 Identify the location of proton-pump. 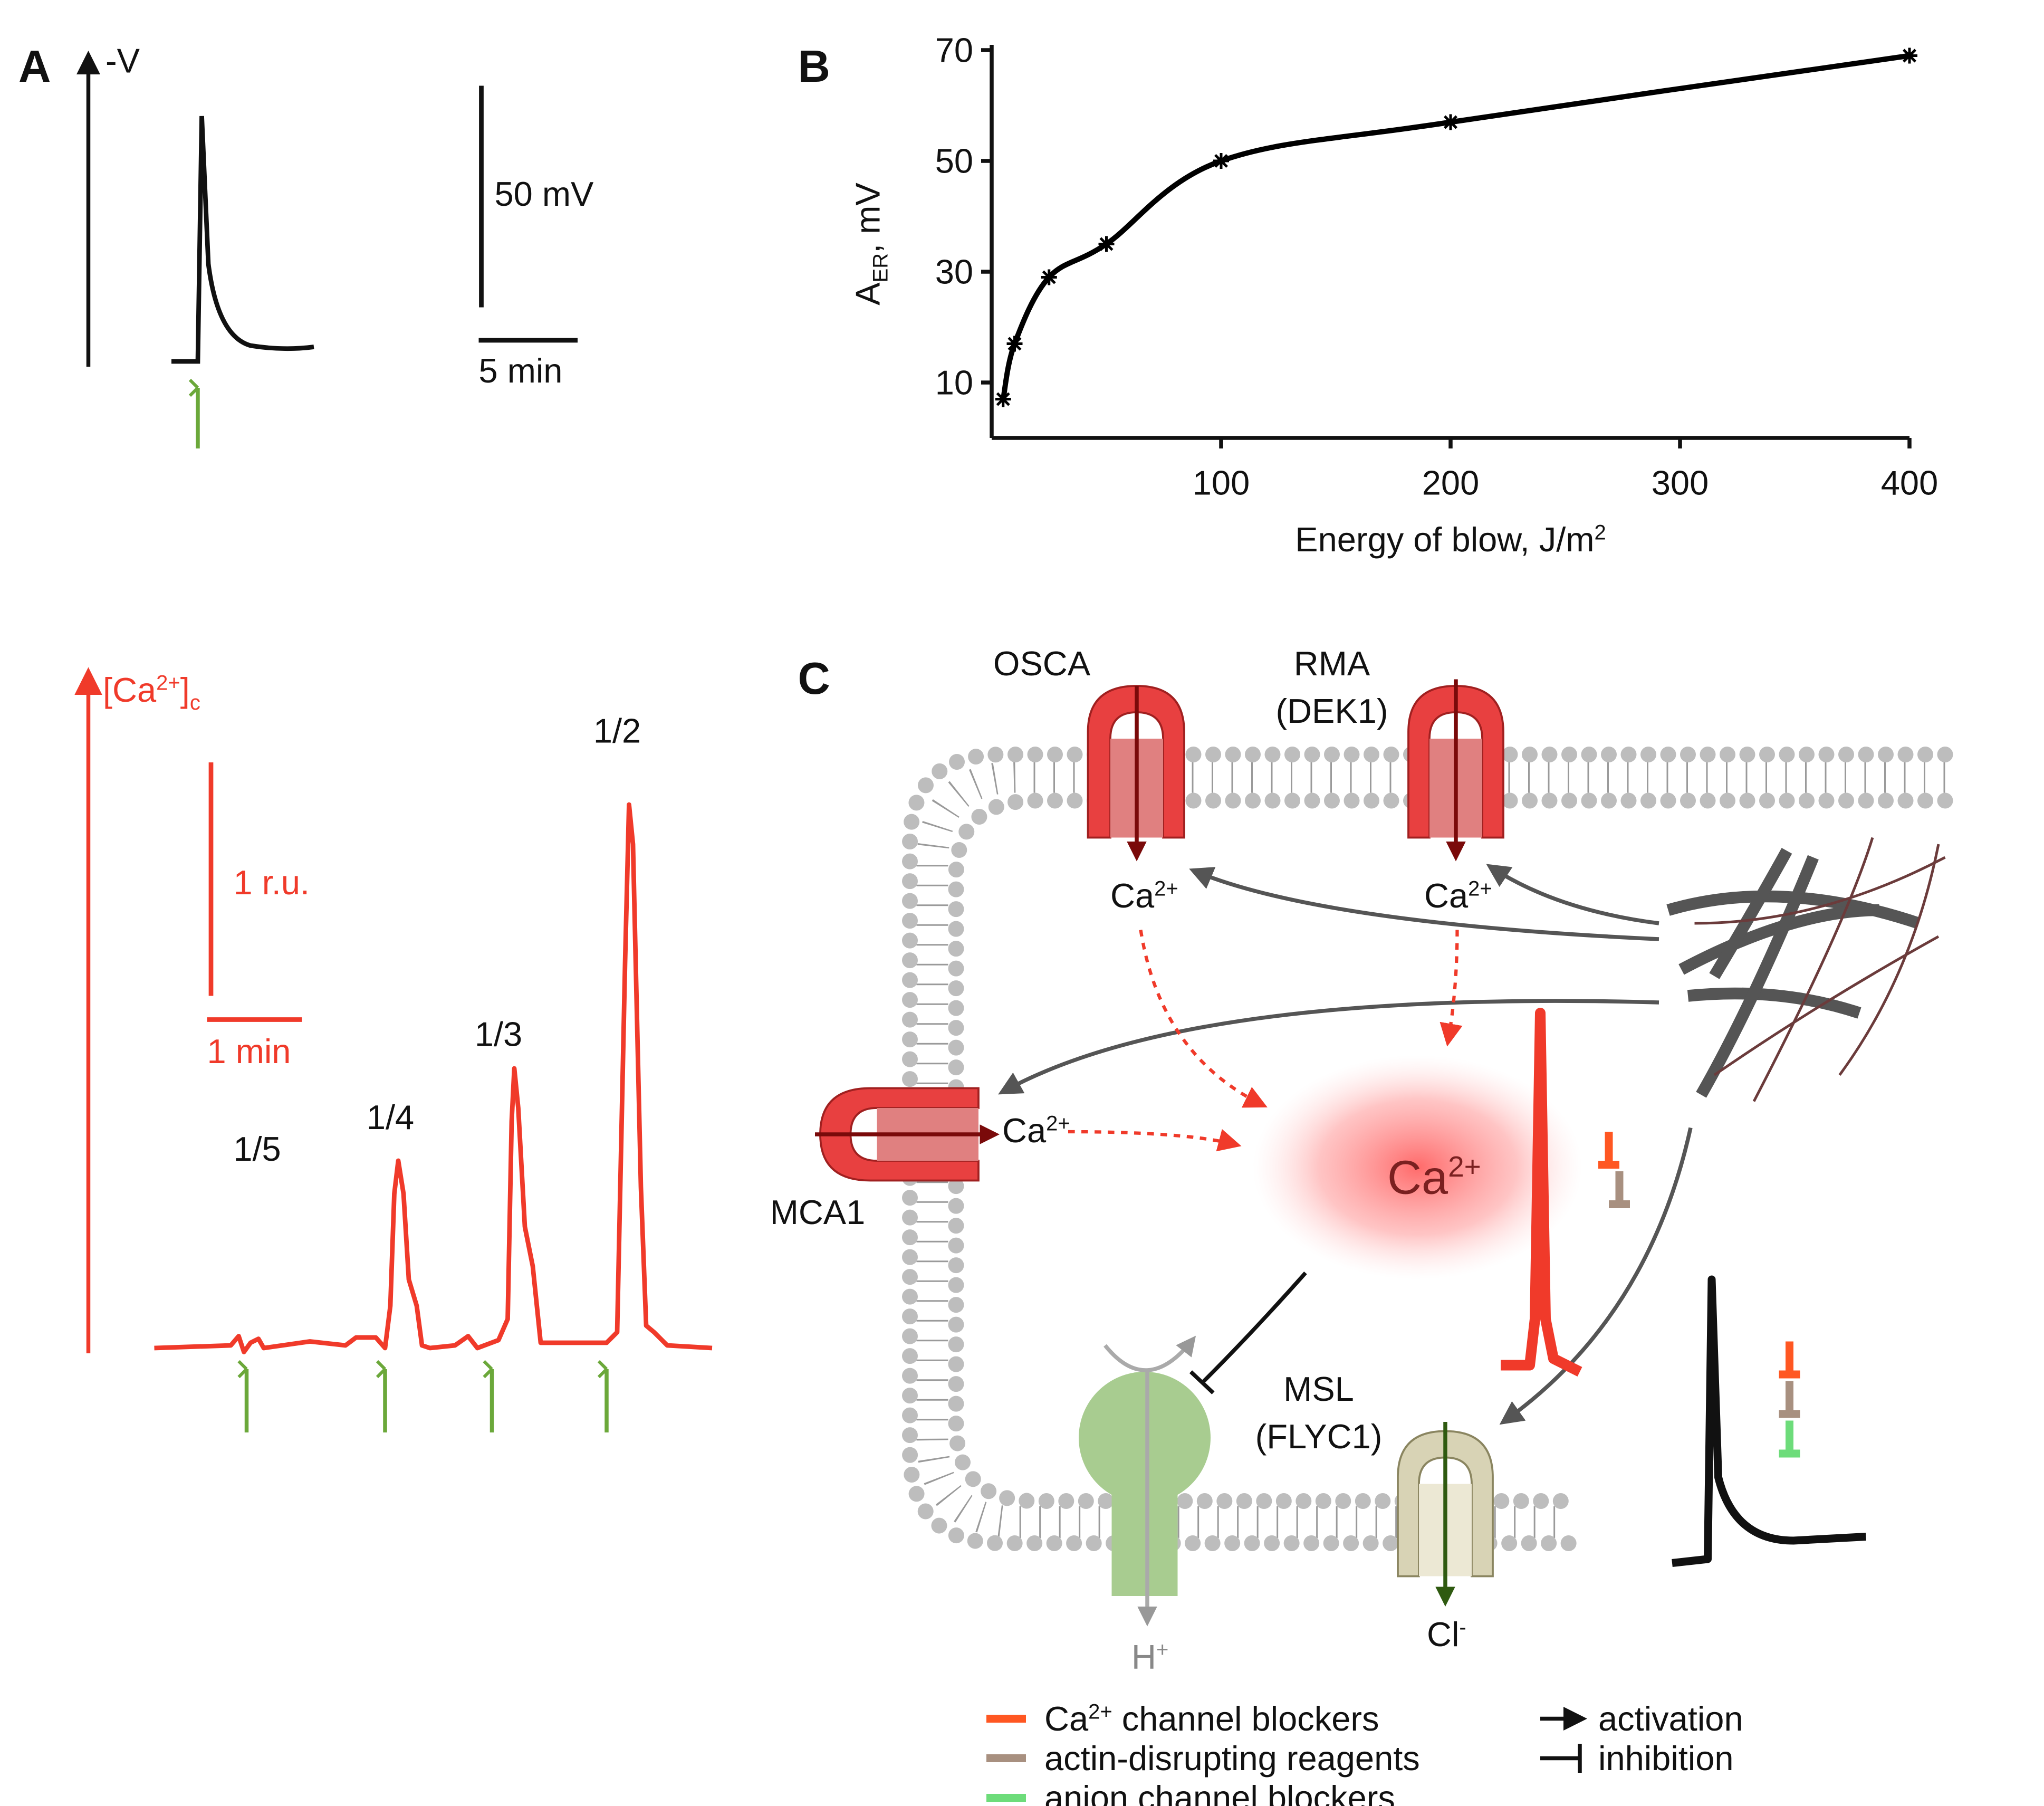
(1145, 1481).